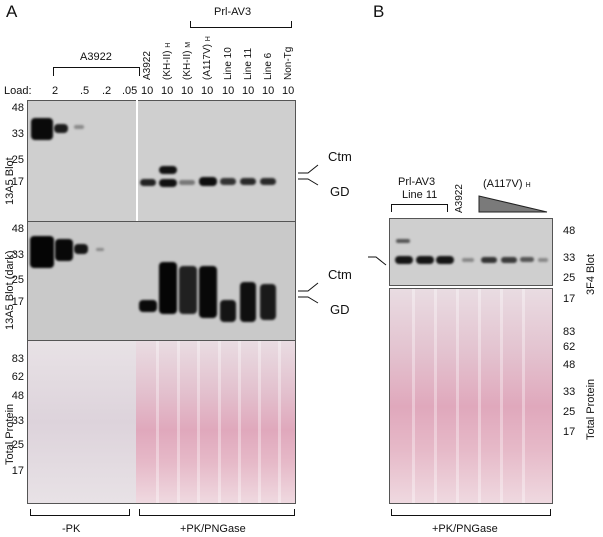 The height and width of the screenshot is (537, 603). What do you see at coordinates (217, 512) in the screenshot?
I see `bracket-pk-pngase` at bounding box center [217, 512].